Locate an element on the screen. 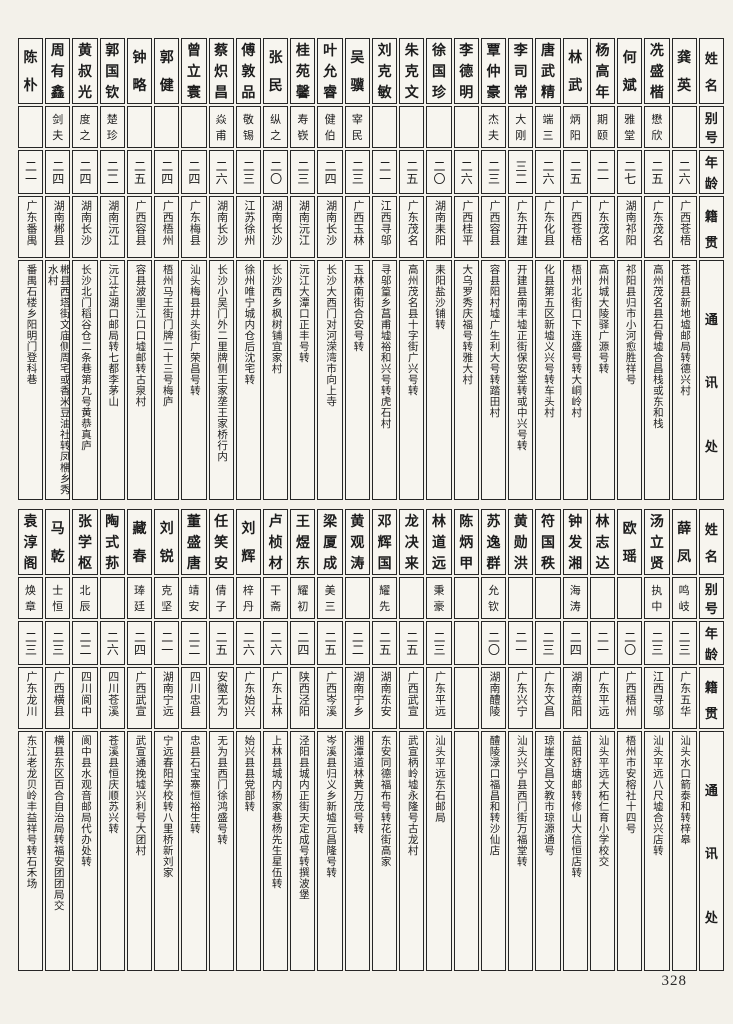  person-alias: 寿嵚 is located at coordinates (303, 128).